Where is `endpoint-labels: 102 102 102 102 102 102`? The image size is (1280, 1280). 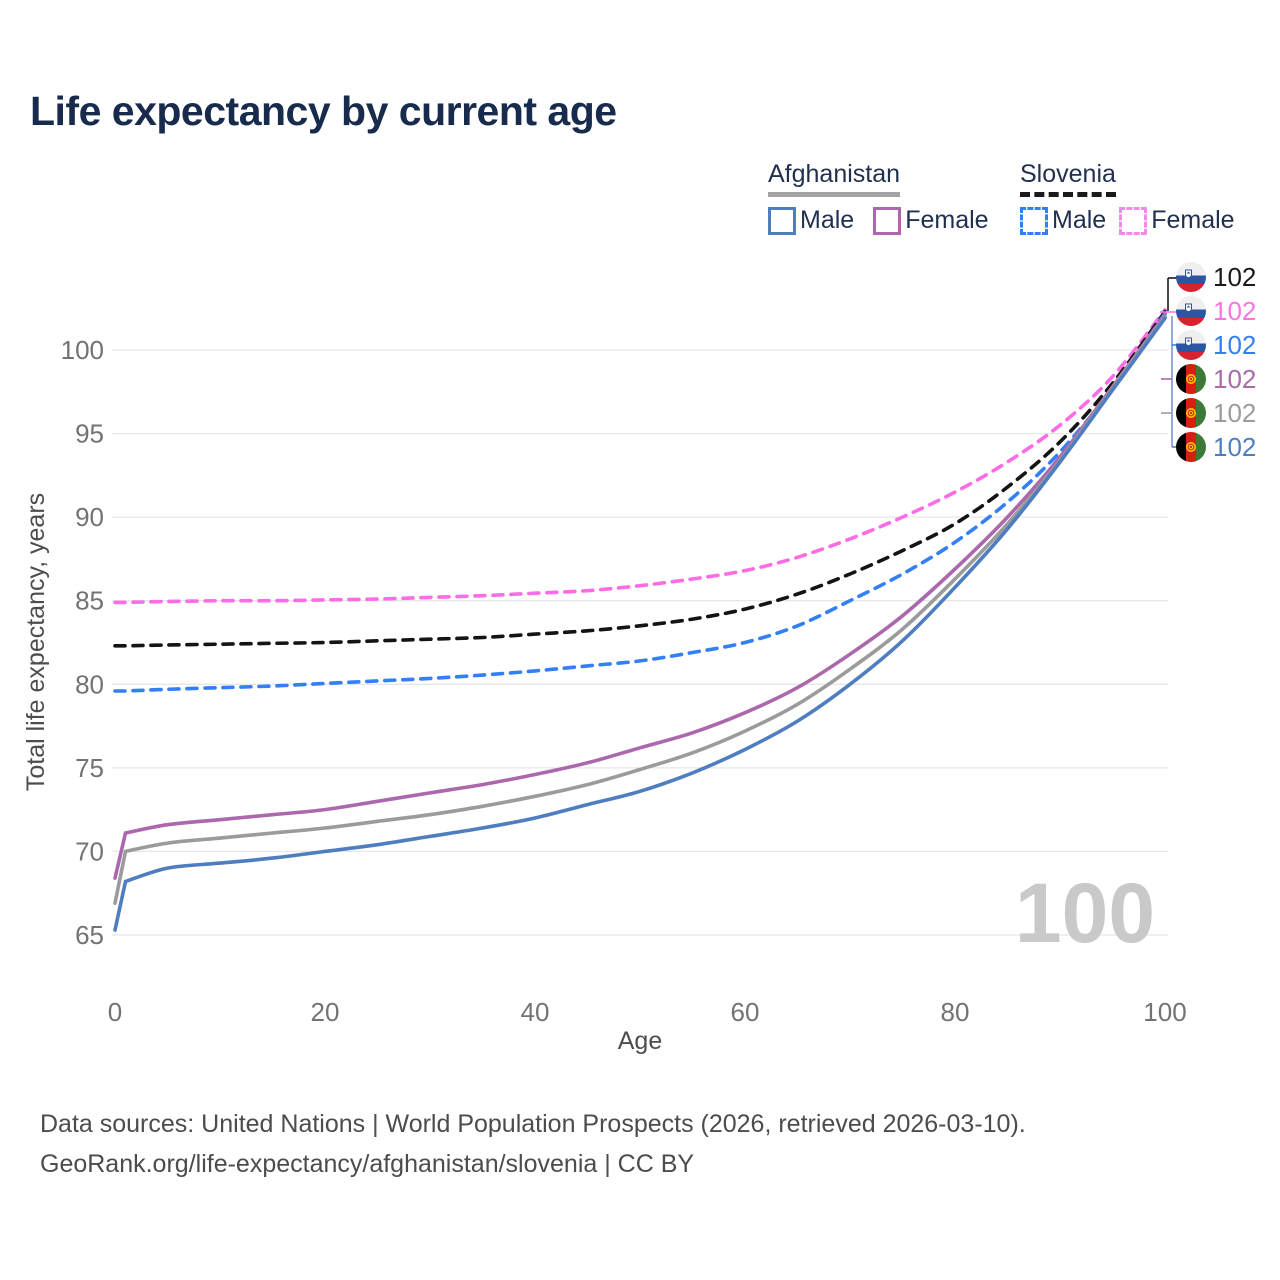
endpoint-labels: 102 102 102 102 102 102 is located at coordinates (1216, 362).